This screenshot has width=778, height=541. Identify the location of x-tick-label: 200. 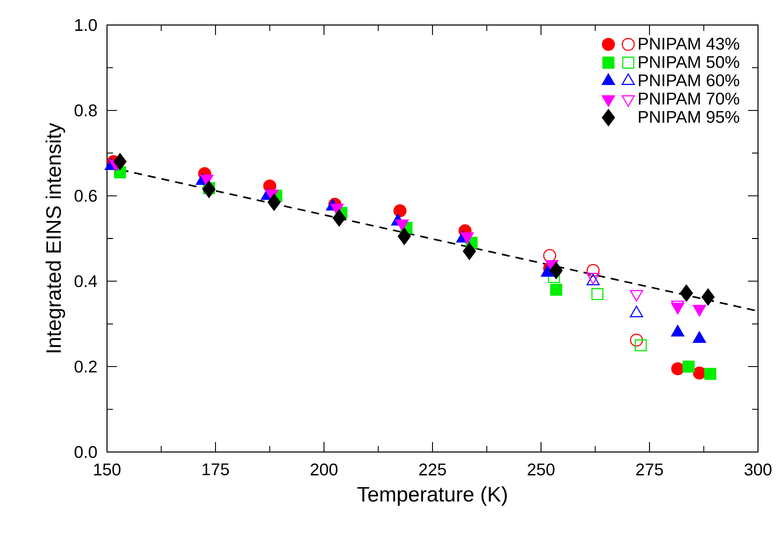
(324, 469).